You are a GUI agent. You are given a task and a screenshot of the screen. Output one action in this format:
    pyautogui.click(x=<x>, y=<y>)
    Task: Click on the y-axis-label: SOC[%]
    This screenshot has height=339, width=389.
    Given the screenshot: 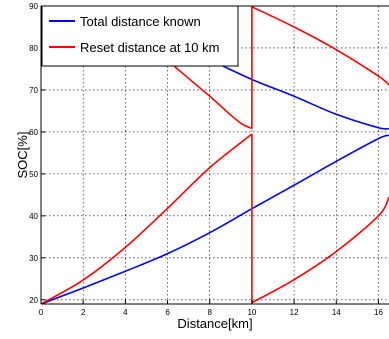 What is the action you would take?
    pyautogui.click(x=22, y=155)
    